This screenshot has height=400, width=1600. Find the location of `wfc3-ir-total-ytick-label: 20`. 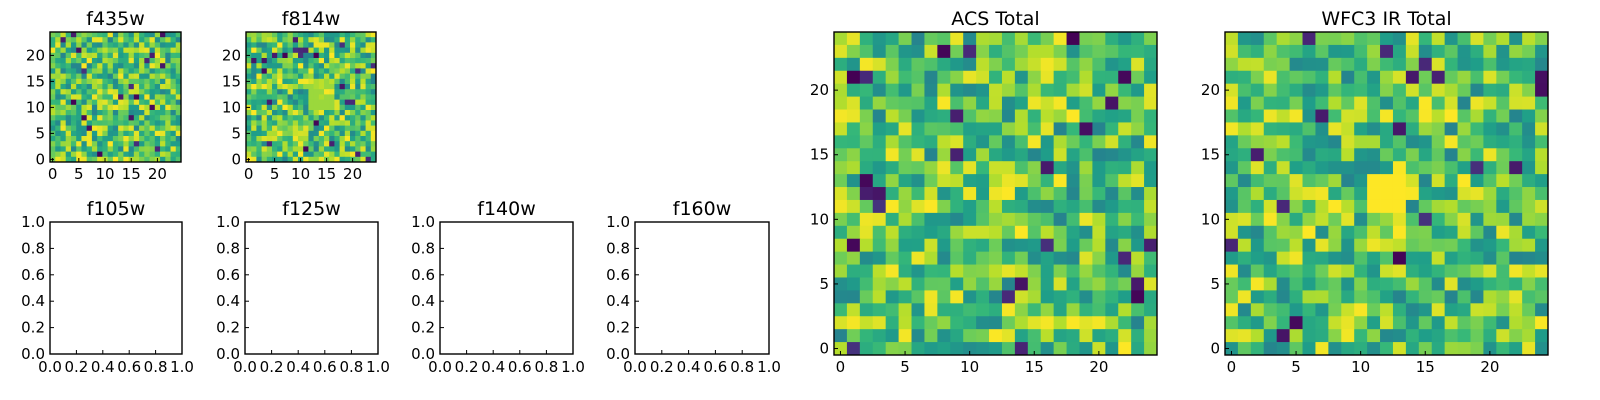

wfc3-ir-total-ytick-label: 20 is located at coordinates (1210, 90).